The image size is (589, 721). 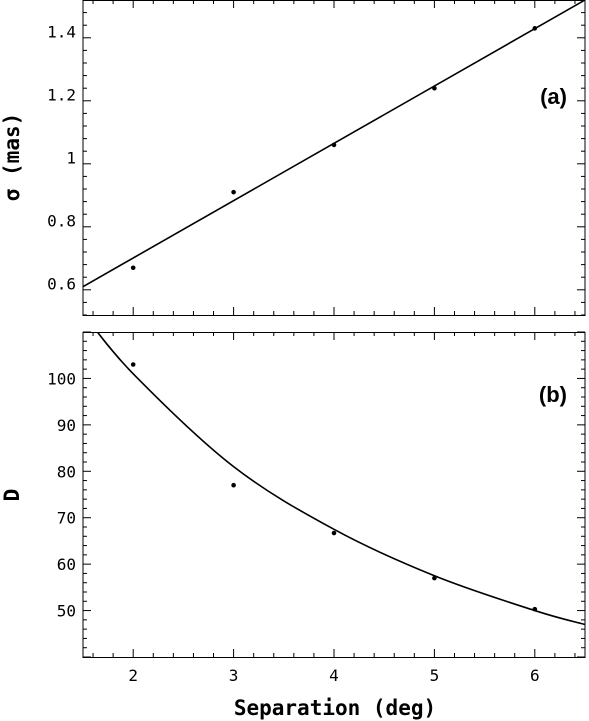 I want to click on y-tick-label-b: 50, so click(x=66, y=611).